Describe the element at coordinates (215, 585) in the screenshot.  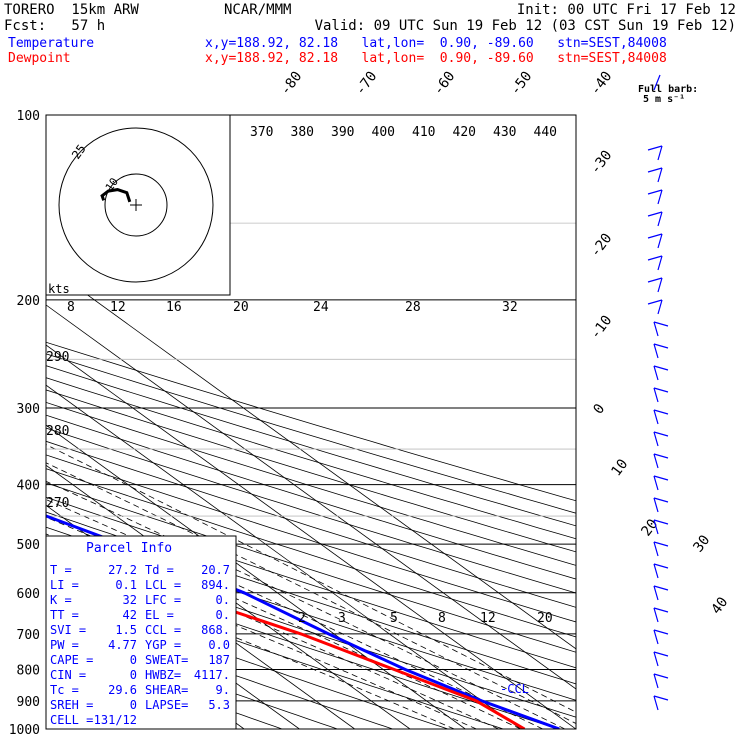
I see `parcel-field: 894.` at that location.